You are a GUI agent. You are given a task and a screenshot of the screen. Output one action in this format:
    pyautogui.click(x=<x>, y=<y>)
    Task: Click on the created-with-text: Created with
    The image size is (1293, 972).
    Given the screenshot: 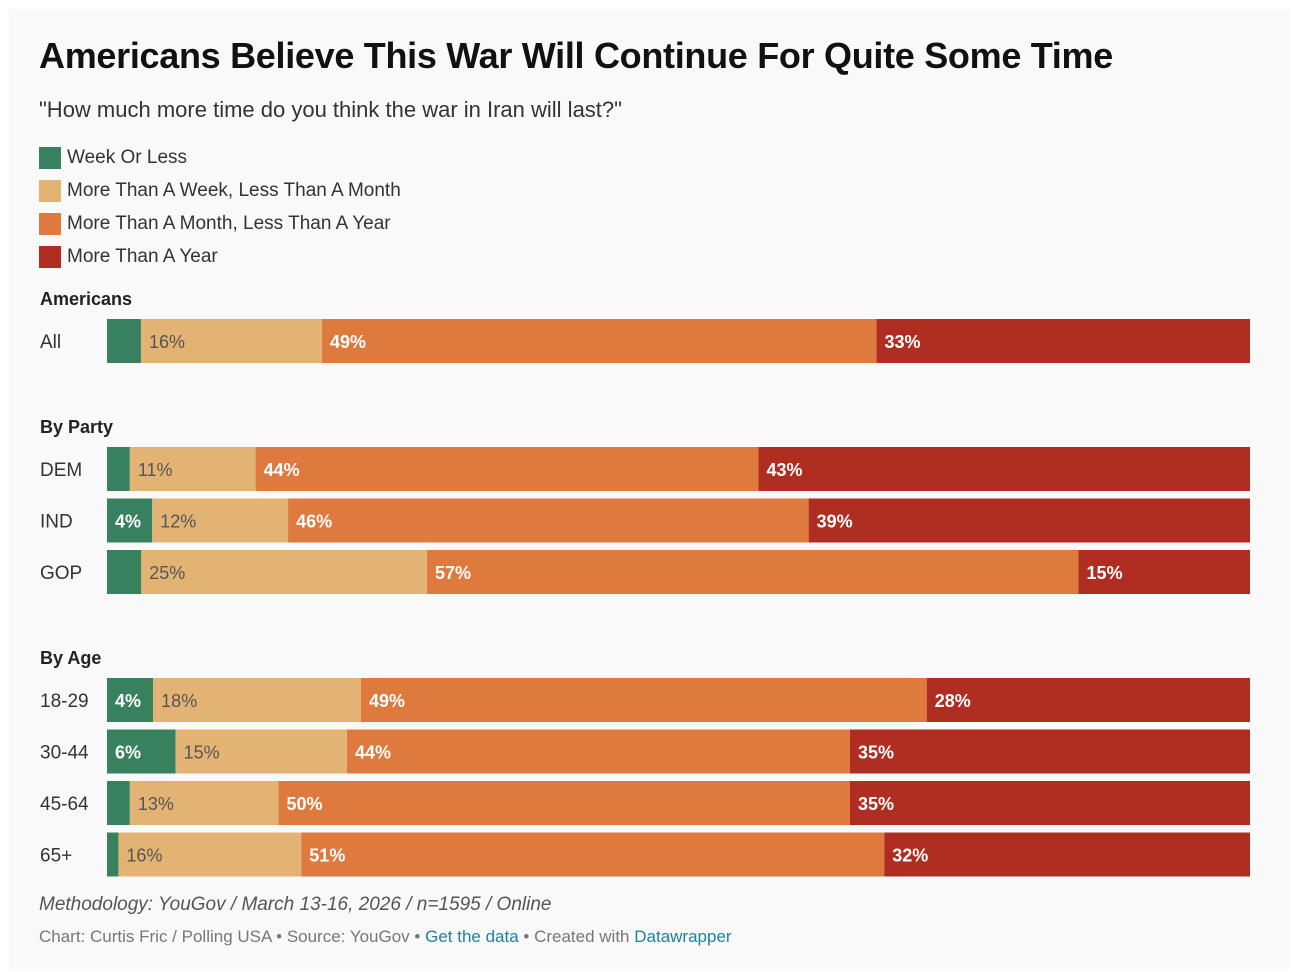 What is the action you would take?
    pyautogui.click(x=584, y=936)
    